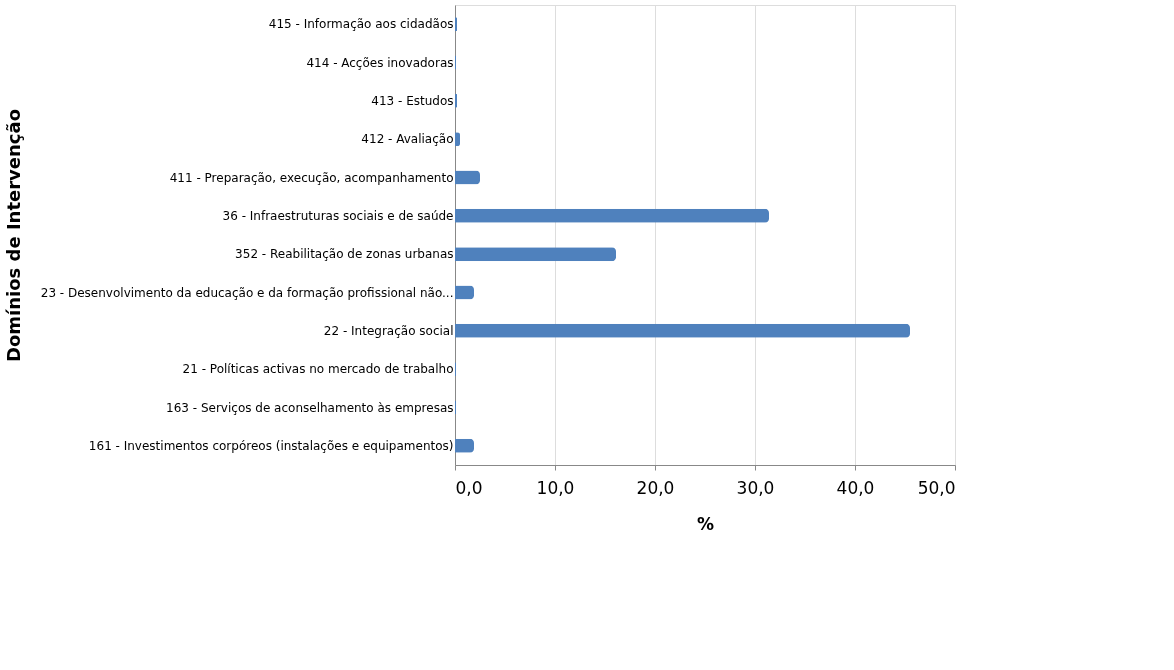  I want to click on x-tick-label: 20,0, so click(655, 487).